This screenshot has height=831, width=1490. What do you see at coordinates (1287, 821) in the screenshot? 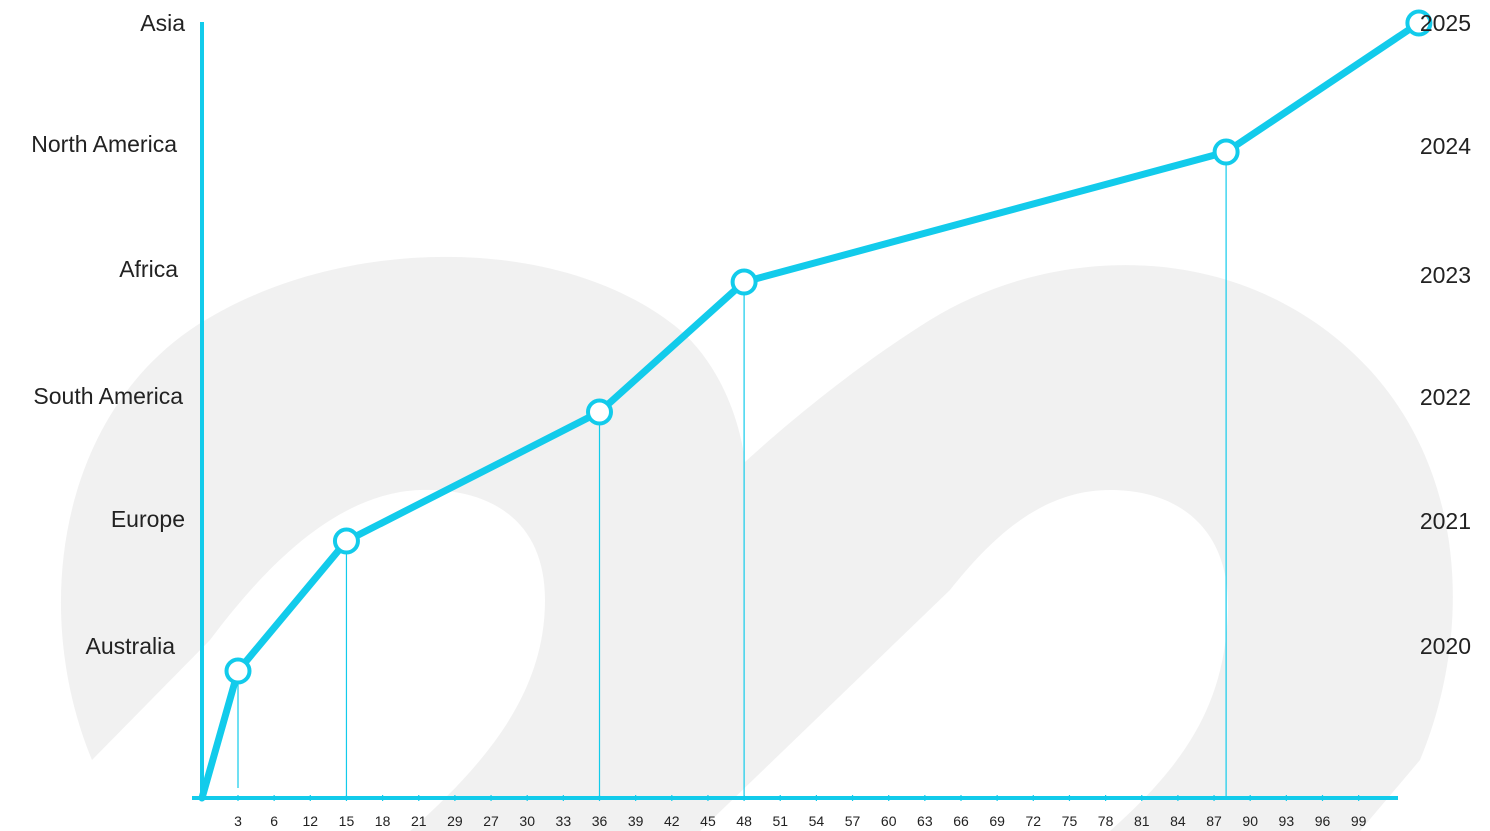
I see `x-tick-label: 93` at bounding box center [1287, 821].